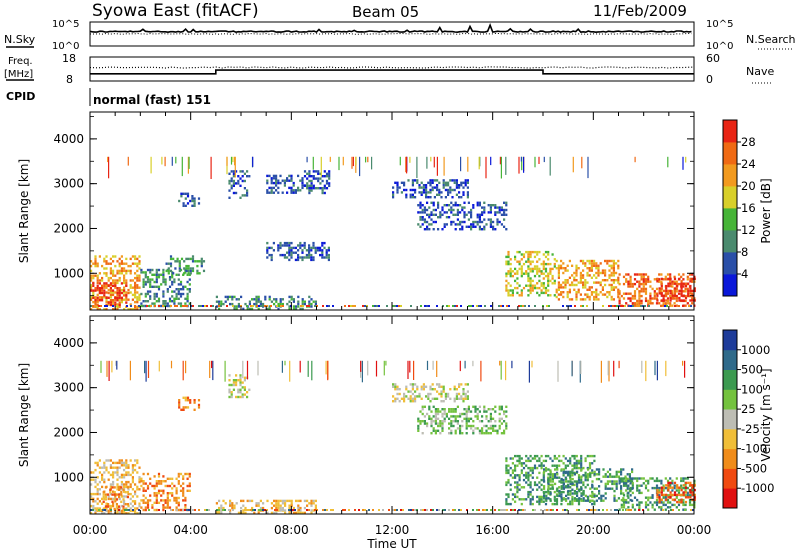 The width and height of the screenshot is (800, 554). What do you see at coordinates (65, 24) in the screenshot?
I see `nsky-tick-high: 10^5` at bounding box center [65, 24].